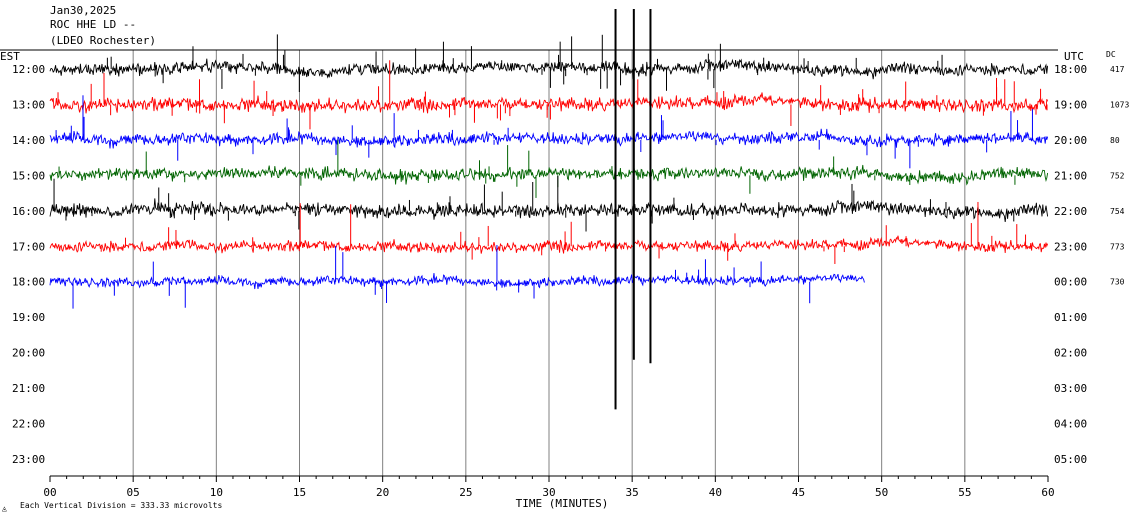  I want to click on trace-12:00, so click(549, 69).